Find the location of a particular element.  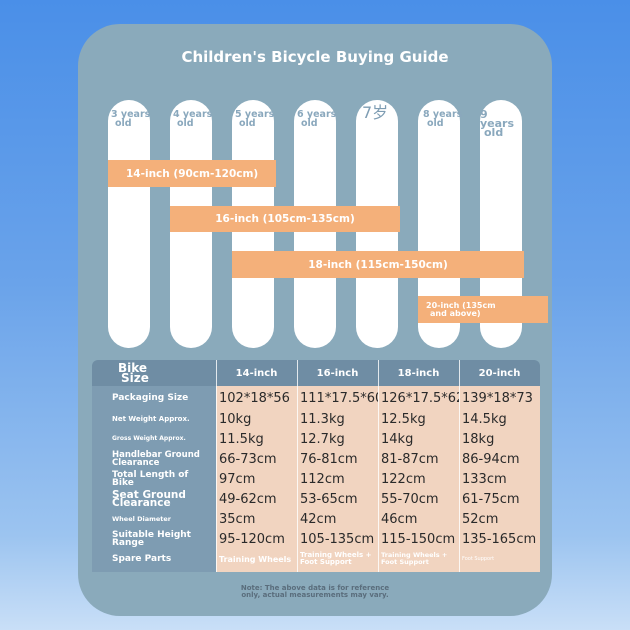

page-title: Children's Bicycle Buying Guide is located at coordinates (315, 57).